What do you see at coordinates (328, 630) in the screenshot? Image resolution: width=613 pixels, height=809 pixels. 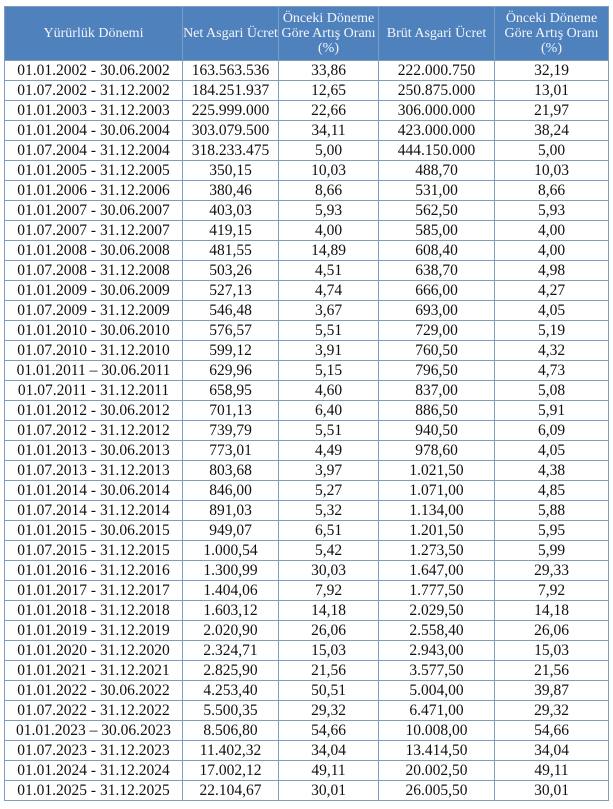 I see `cell-net-increase: 26,06` at bounding box center [328, 630].